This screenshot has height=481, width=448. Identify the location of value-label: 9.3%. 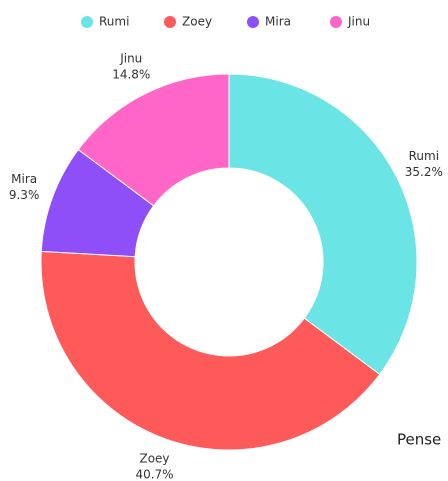
(24, 195).